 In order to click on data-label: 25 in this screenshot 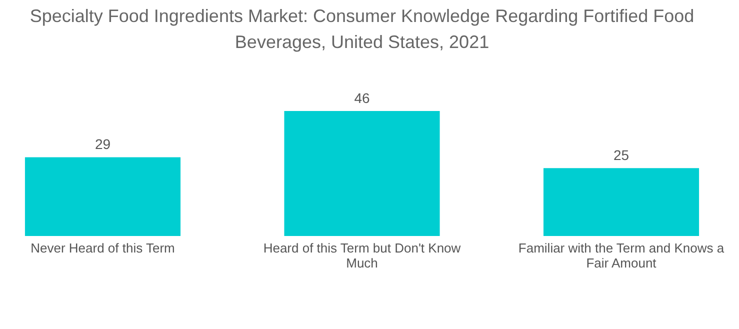, I will do `click(621, 155)`.